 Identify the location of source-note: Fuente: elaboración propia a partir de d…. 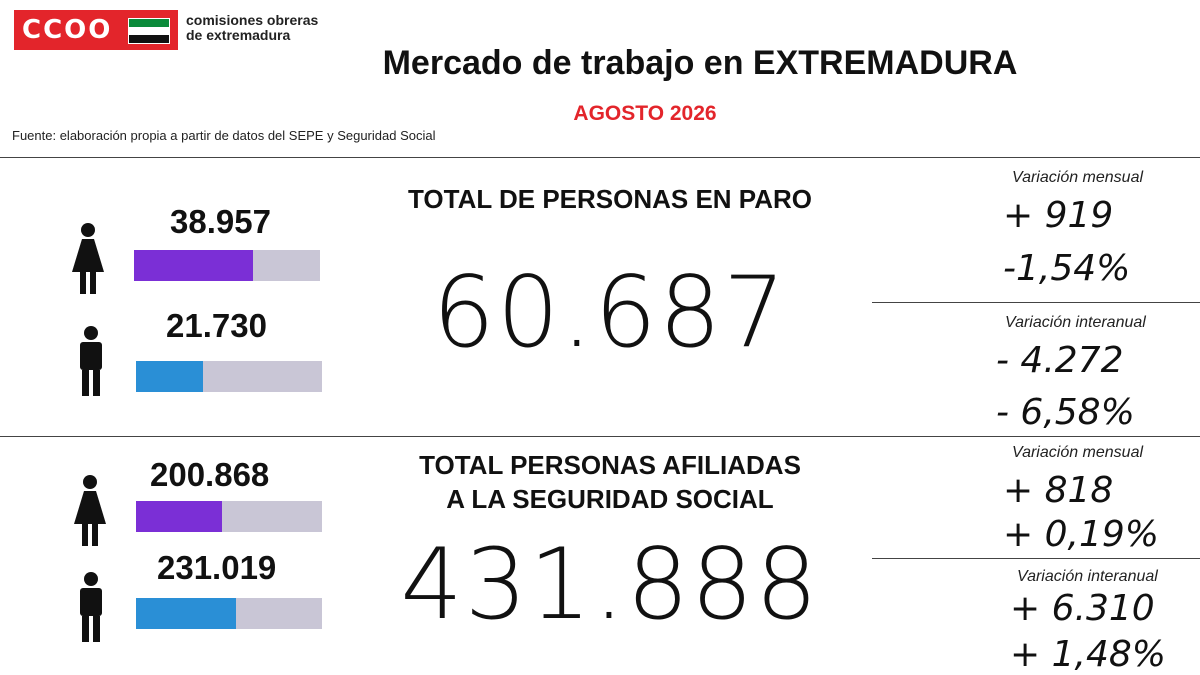
(224, 135).